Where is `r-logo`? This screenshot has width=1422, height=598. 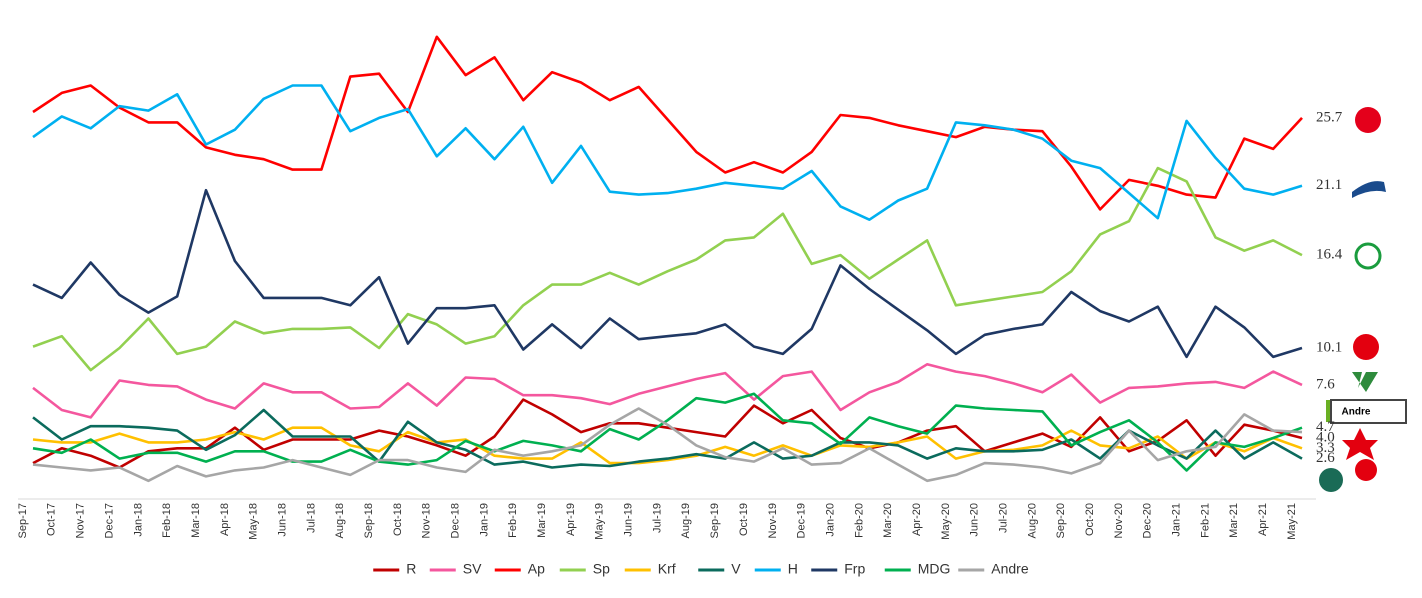
r-logo is located at coordinates (1360, 444).